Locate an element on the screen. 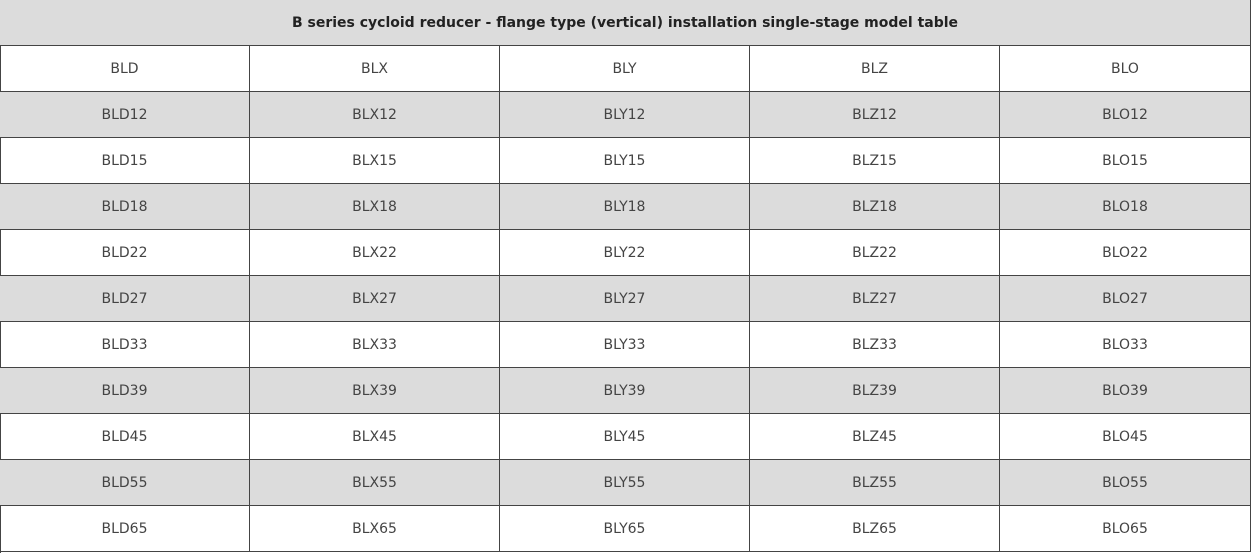 The image size is (1252, 553). table-cell: BLY55 is located at coordinates (625, 483).